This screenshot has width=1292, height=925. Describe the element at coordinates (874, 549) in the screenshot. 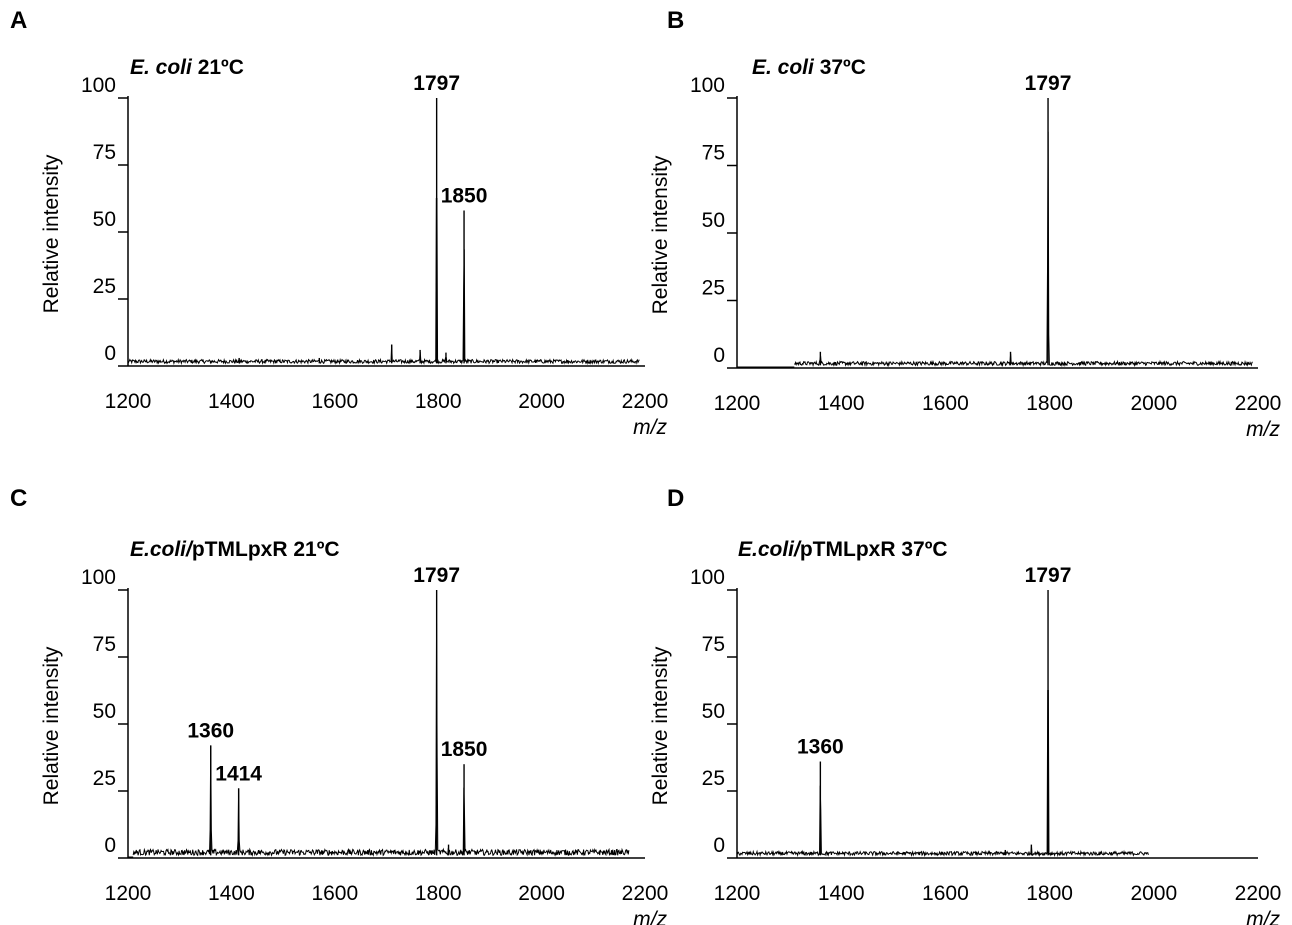

I see `chart-title-rest: pTMLpxR 37ºC` at that location.